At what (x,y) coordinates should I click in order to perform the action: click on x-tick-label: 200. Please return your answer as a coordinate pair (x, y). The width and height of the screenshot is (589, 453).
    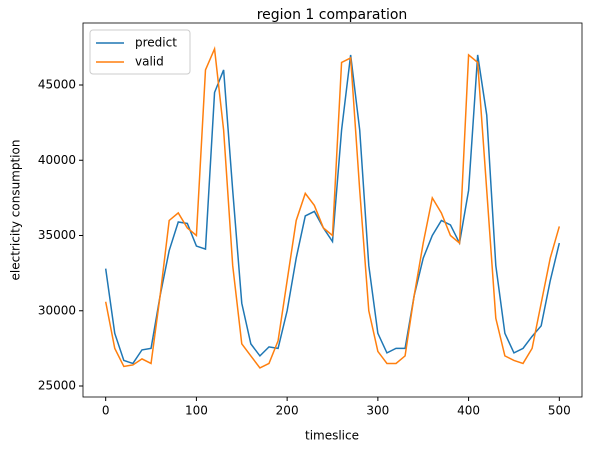
    Looking at the image, I should click on (287, 411).